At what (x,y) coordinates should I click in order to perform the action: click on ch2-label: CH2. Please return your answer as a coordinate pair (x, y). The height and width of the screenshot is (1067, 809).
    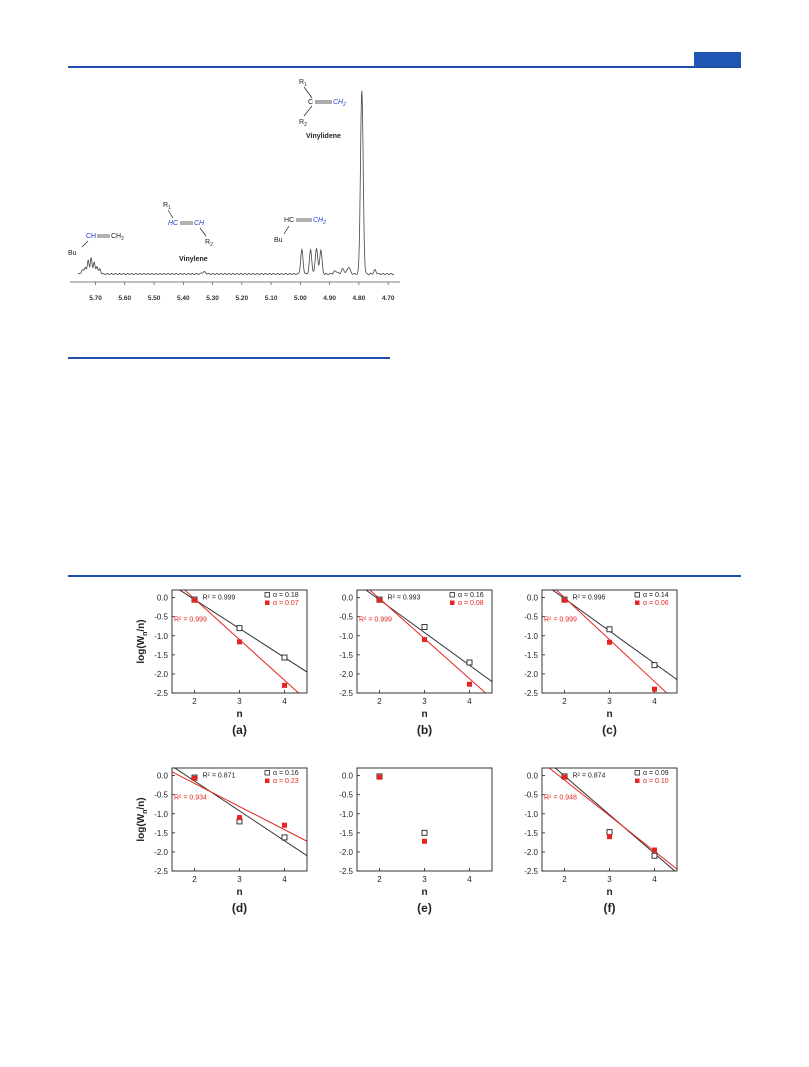
    Looking at the image, I should click on (117, 237).